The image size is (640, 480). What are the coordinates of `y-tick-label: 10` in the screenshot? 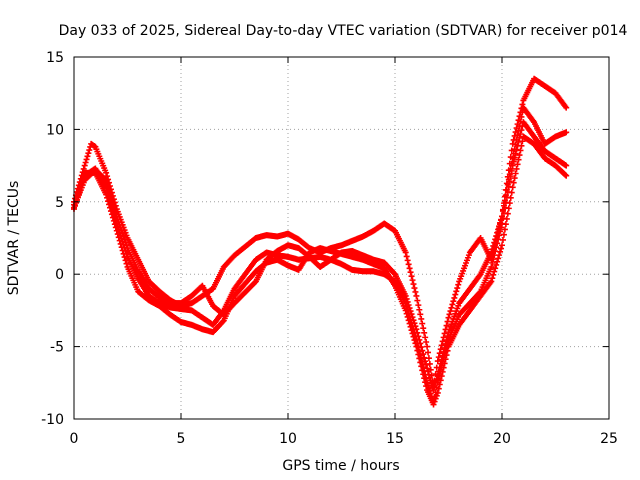 It's located at (55, 130).